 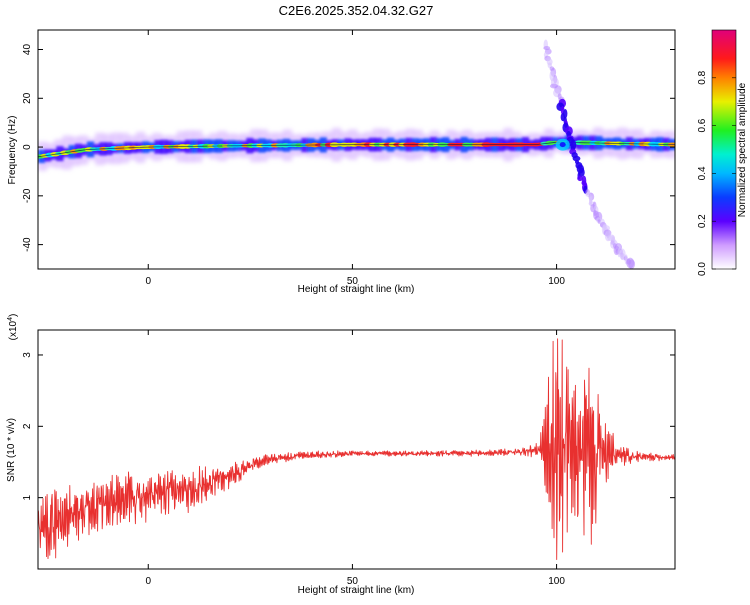 What do you see at coordinates (27, 195) in the screenshot?
I see `y-tick-label: -20` at bounding box center [27, 195].